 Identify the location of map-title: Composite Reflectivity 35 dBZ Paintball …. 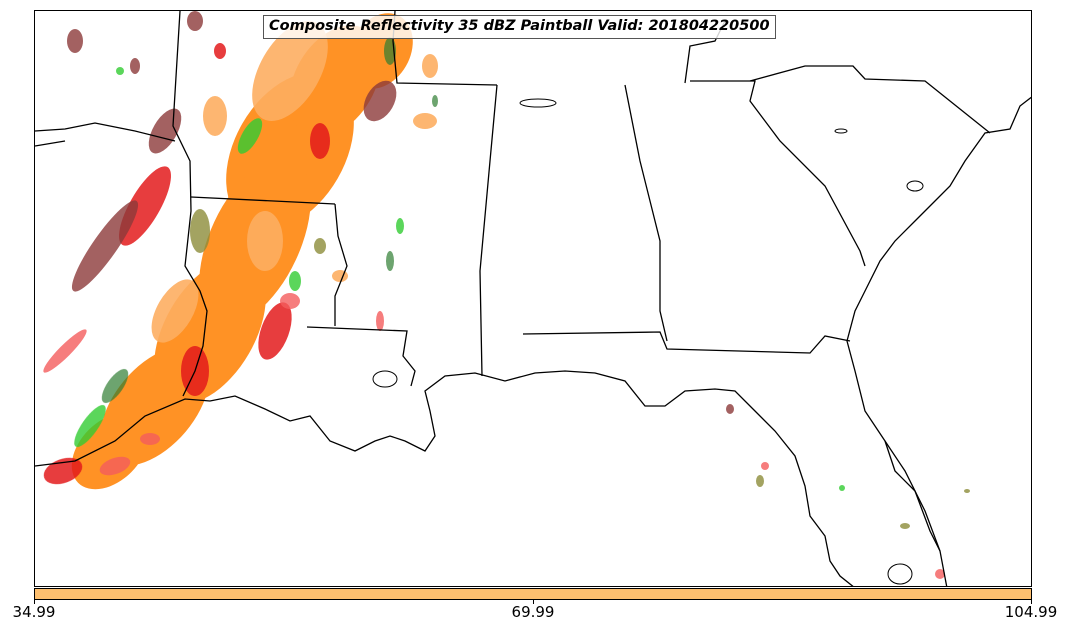
(519, 27).